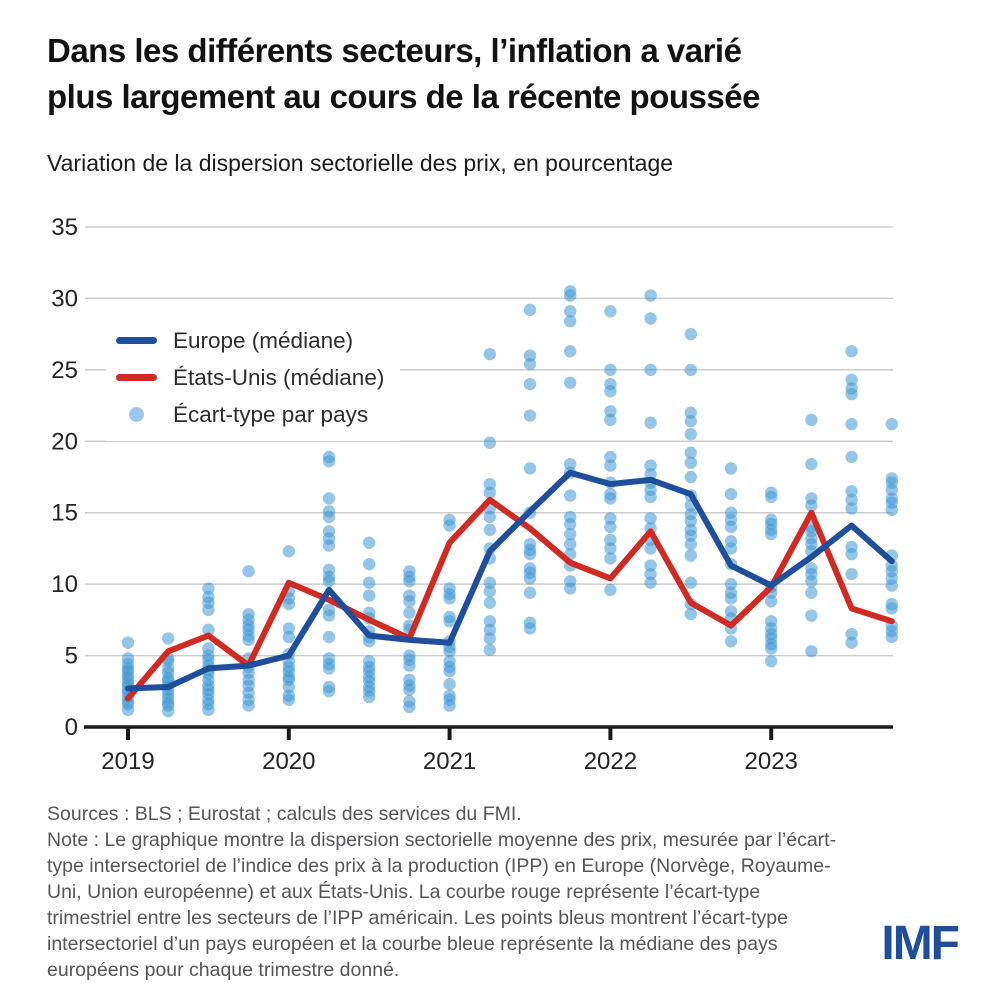 This screenshot has width=1002, height=1000. What do you see at coordinates (64, 513) in the screenshot?
I see `svg-text: 15` at bounding box center [64, 513].